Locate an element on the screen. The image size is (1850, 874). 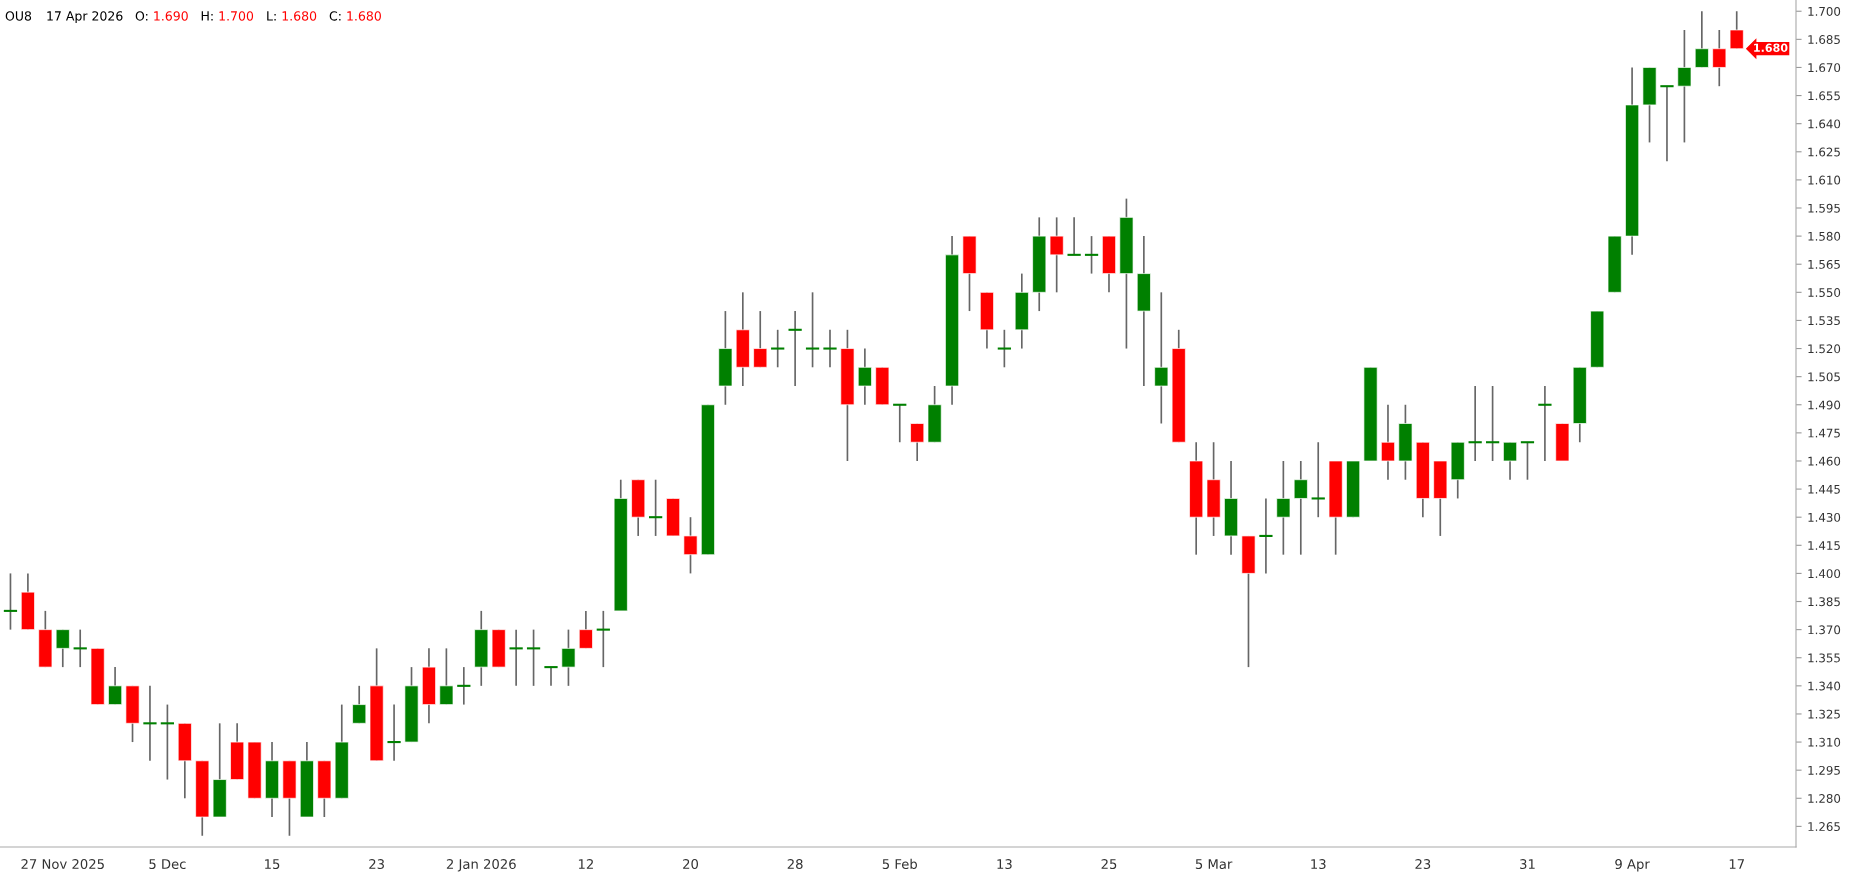
annotation: C: is located at coordinates (335, 16).